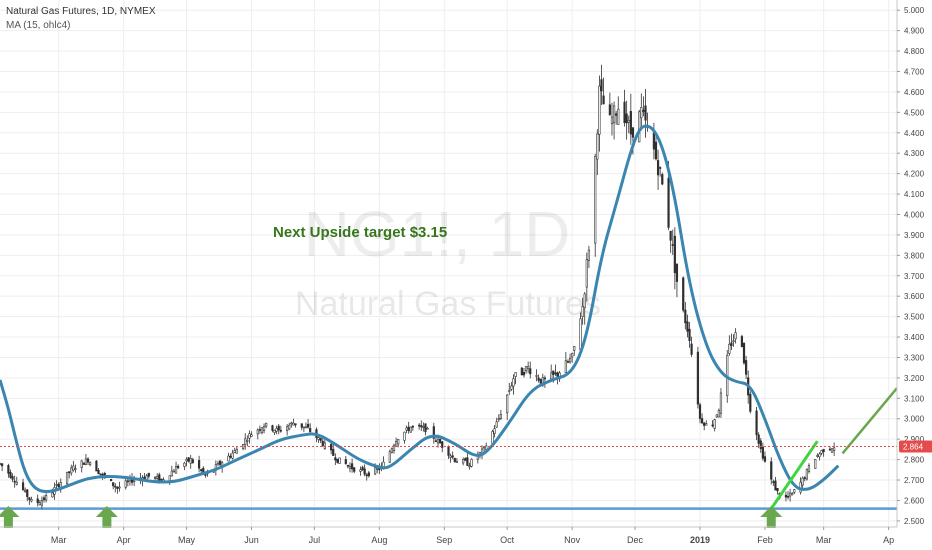  I want to click on time-tick-label: Dec, so click(635, 540).